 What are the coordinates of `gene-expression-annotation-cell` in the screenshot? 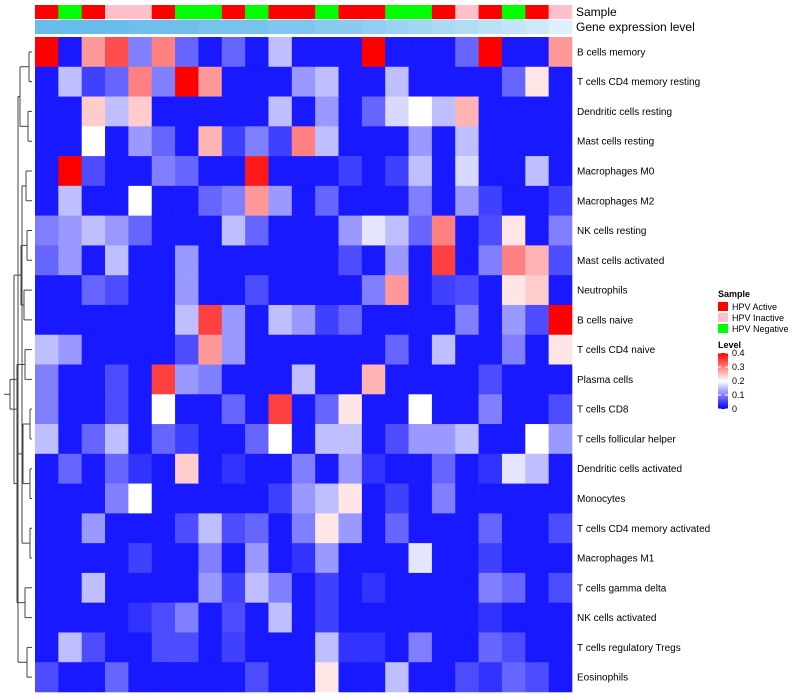 It's located at (373, 27).